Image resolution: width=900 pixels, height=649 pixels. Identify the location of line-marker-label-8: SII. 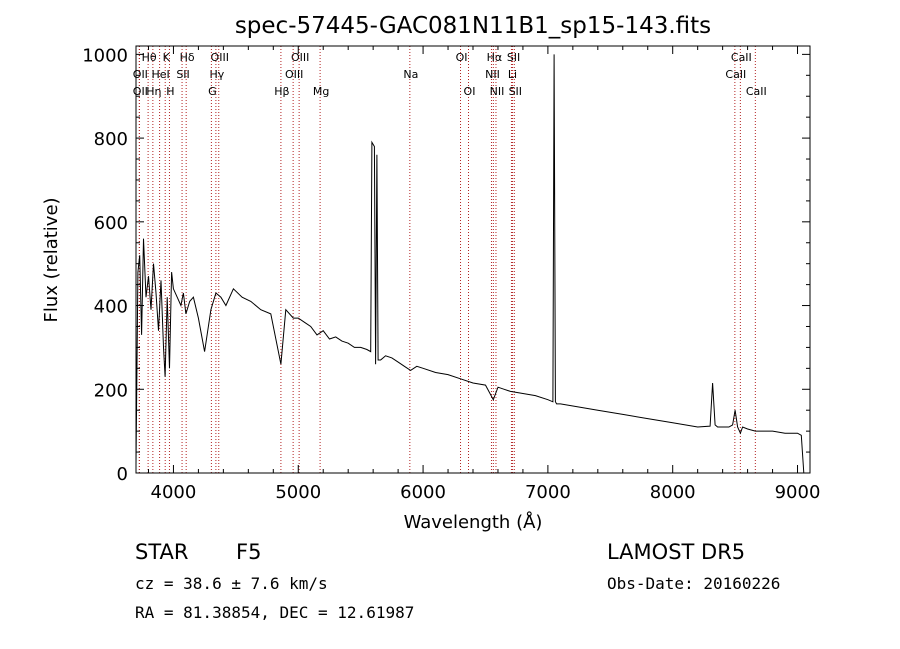
(182, 74).